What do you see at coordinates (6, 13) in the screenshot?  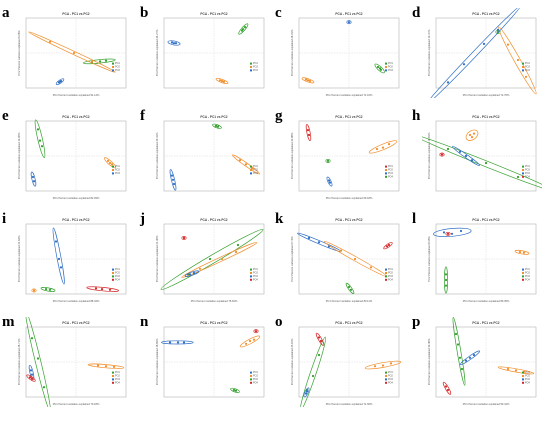 I see `panel-letter-a: a` at bounding box center [6, 13].